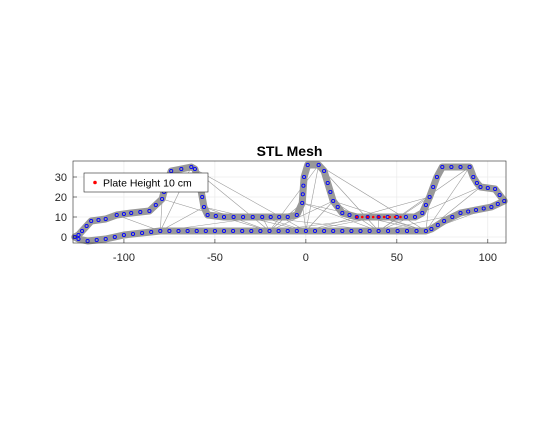 This screenshot has width=560, height=425. Describe the element at coordinates (124, 258) in the screenshot. I see `x-tick-label: -100` at that location.